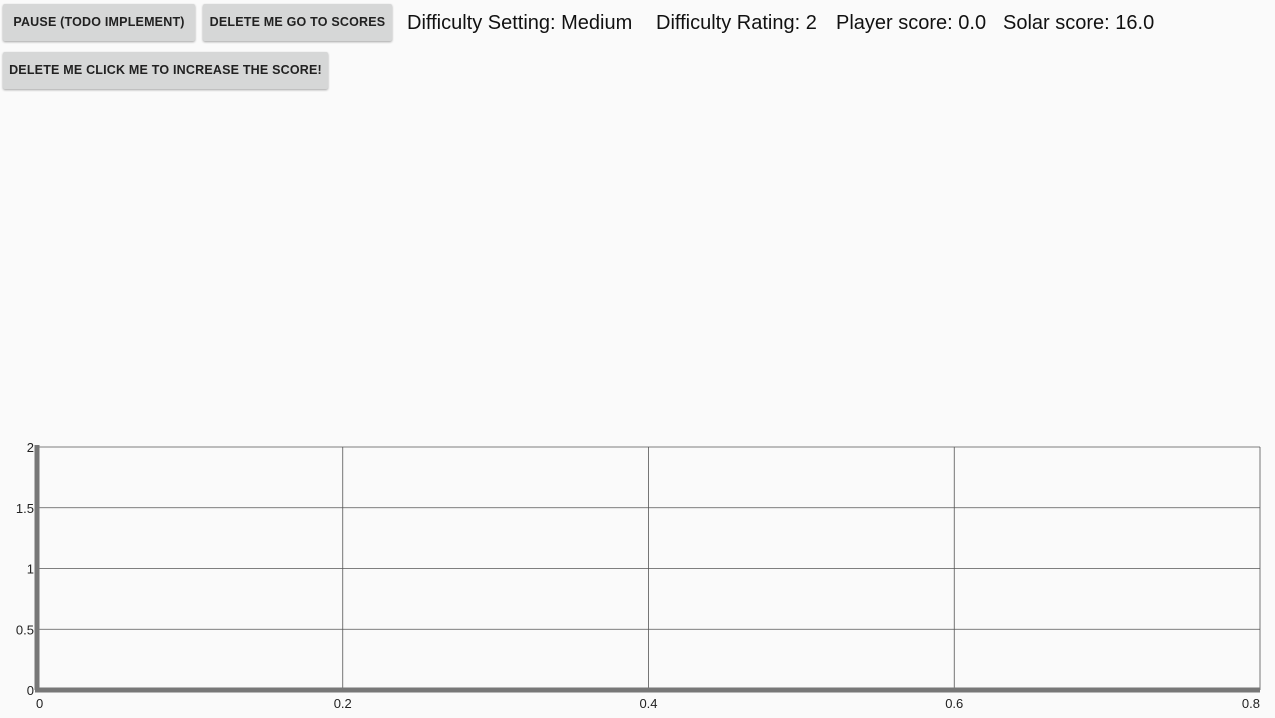  I want to click on y-tick-label: 2, so click(30, 447).